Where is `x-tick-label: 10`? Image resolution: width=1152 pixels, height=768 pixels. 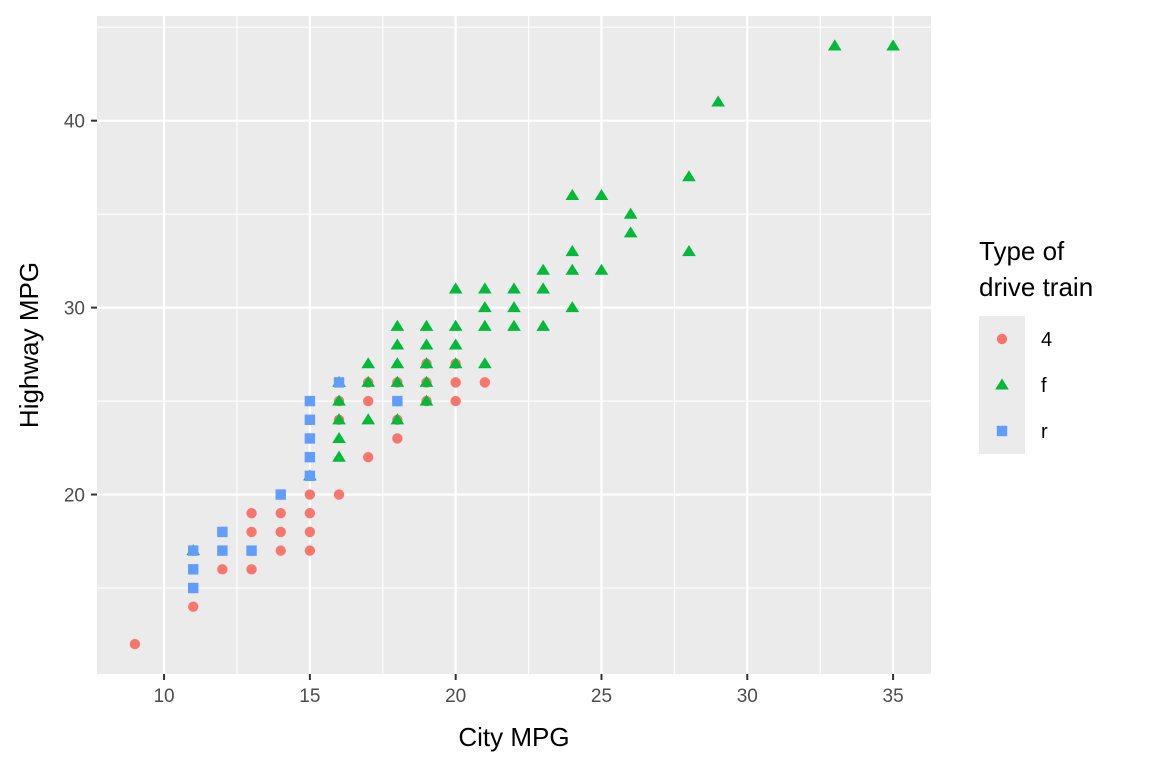
x-tick-label: 10 is located at coordinates (163, 696).